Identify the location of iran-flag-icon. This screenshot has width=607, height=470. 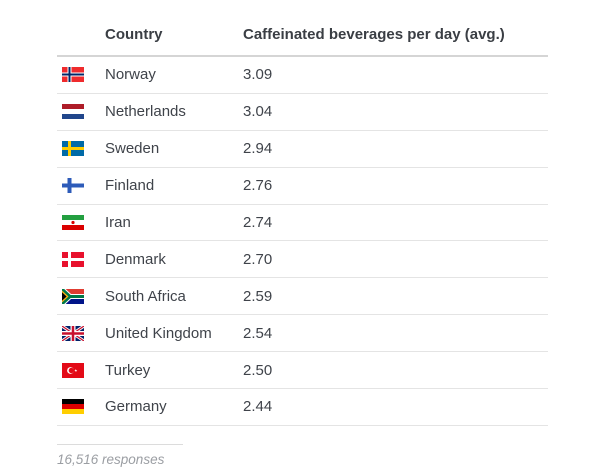
(73, 222).